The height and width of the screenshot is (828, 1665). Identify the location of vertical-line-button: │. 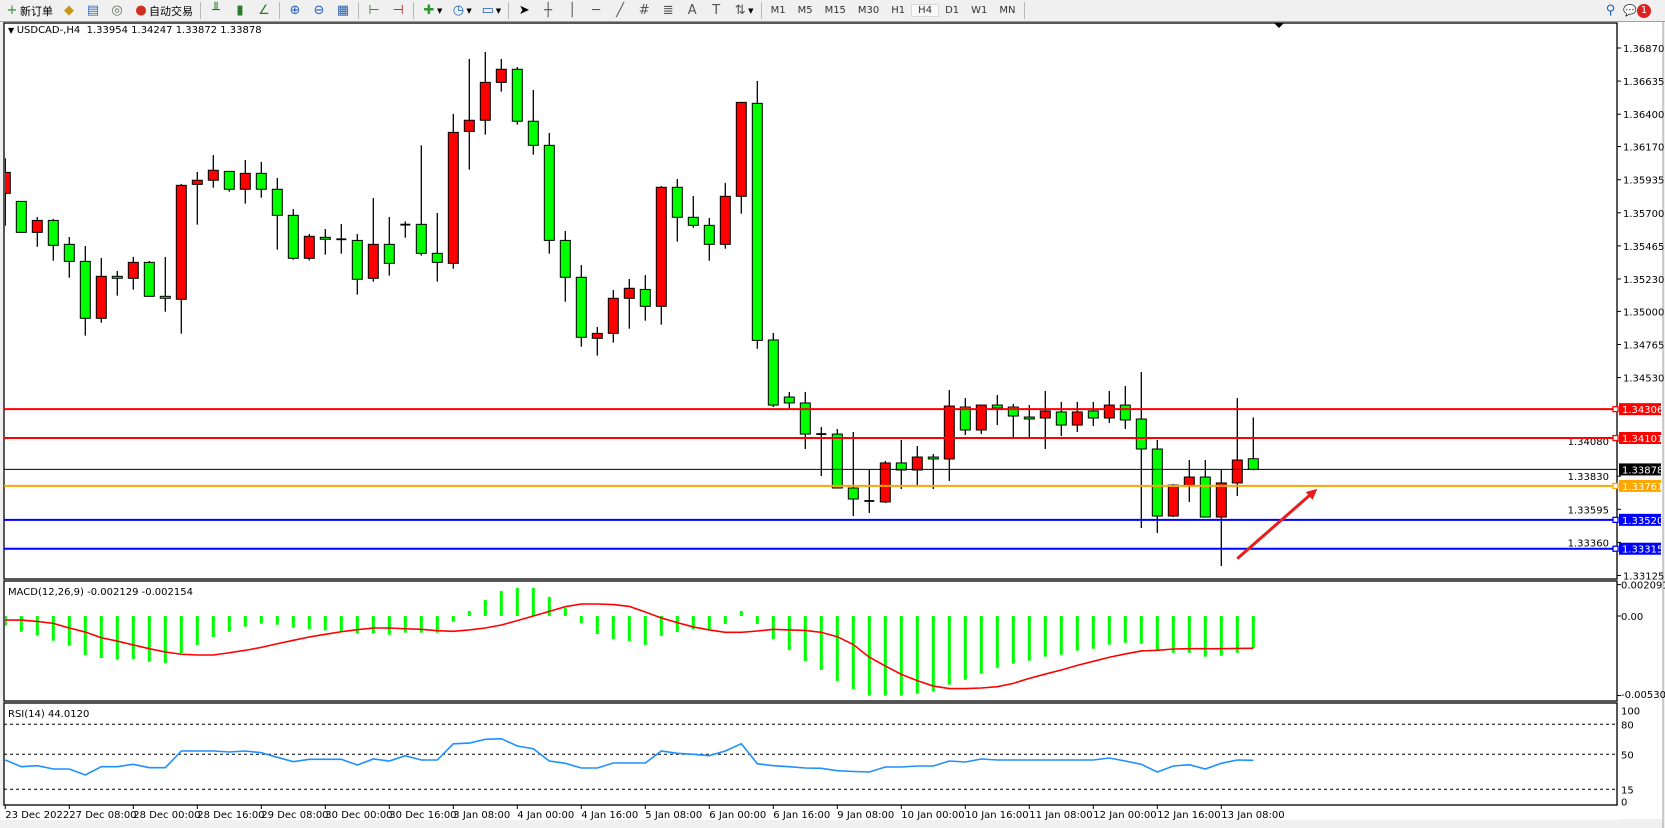
(572, 10).